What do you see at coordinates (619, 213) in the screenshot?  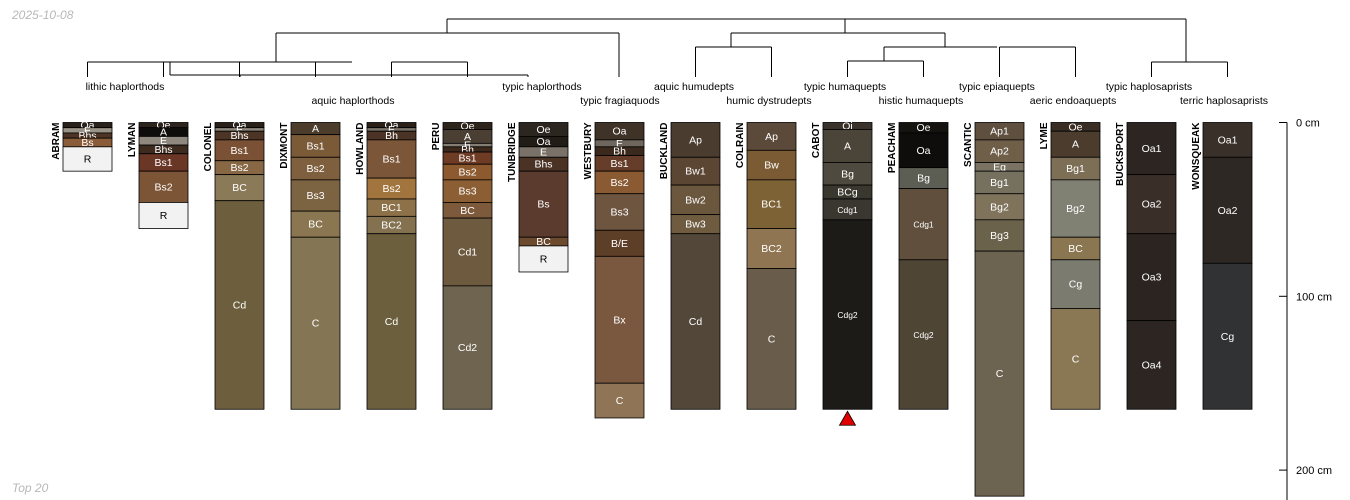 I see `horizon-label: Bs3` at bounding box center [619, 213].